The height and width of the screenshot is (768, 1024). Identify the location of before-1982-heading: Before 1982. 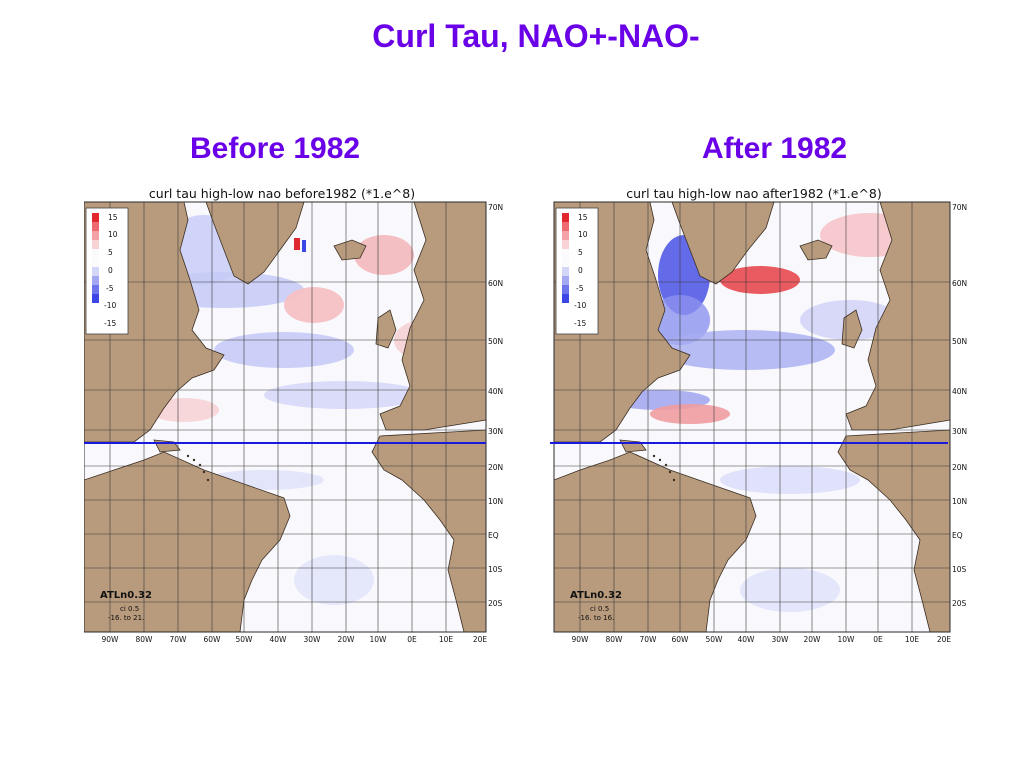
(275, 148).